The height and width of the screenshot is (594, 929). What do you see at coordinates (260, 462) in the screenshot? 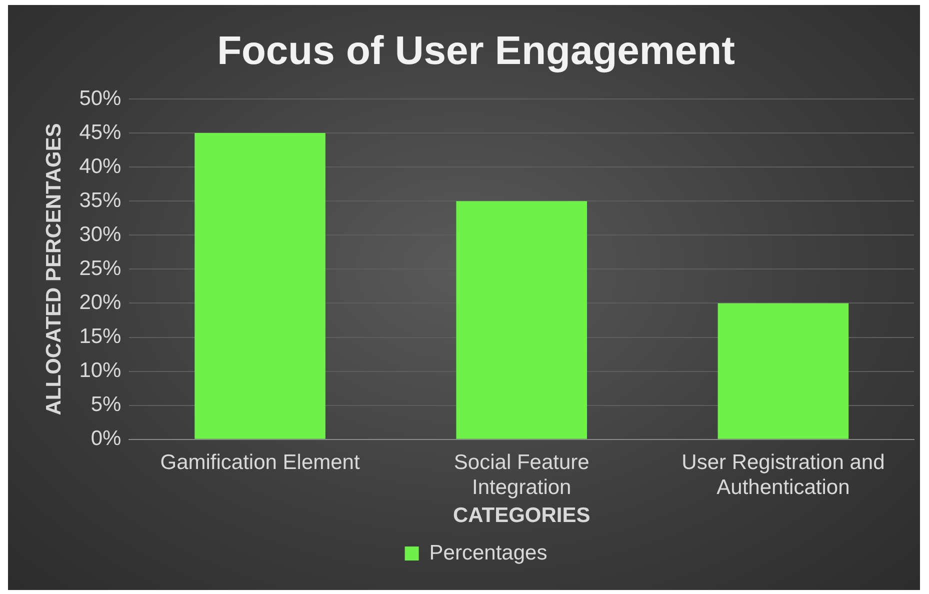
I see `x-tick-label: Gamification Element` at bounding box center [260, 462].